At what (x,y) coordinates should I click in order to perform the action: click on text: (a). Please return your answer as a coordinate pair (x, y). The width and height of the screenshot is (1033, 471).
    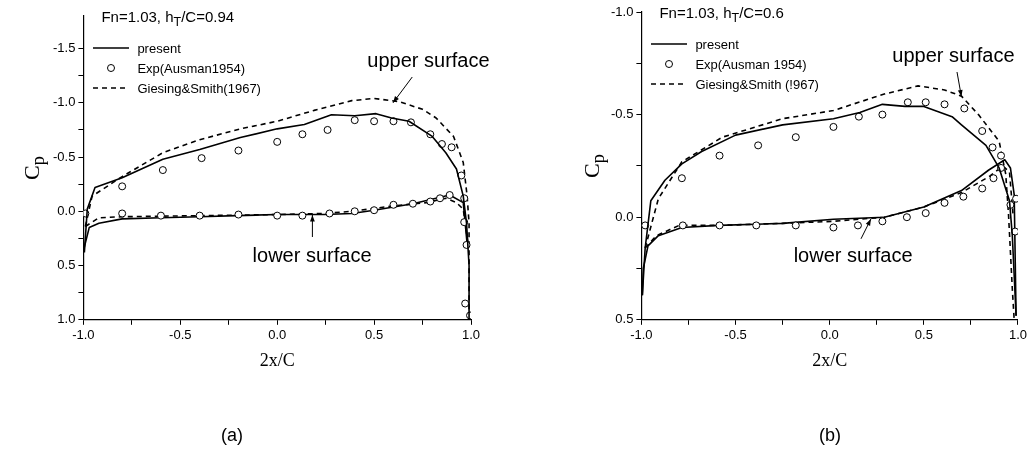
    Looking at the image, I should click on (232, 435).